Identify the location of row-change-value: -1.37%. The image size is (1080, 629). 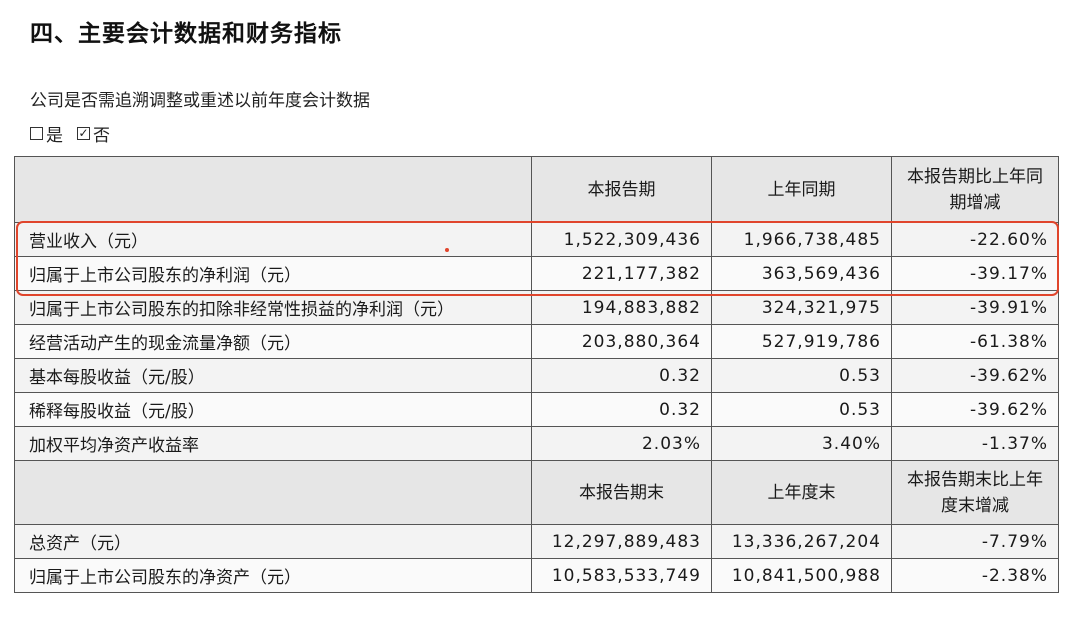
(975, 443).